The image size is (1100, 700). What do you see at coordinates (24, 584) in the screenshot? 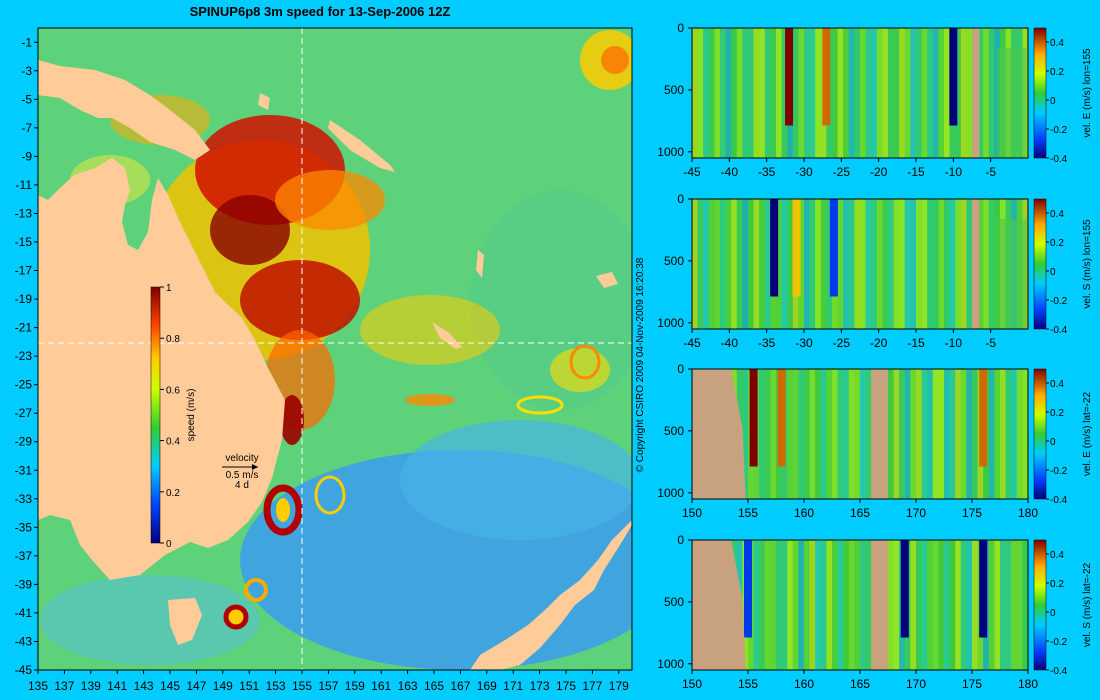
I see `map-y-tick-label: -39` at bounding box center [24, 584].